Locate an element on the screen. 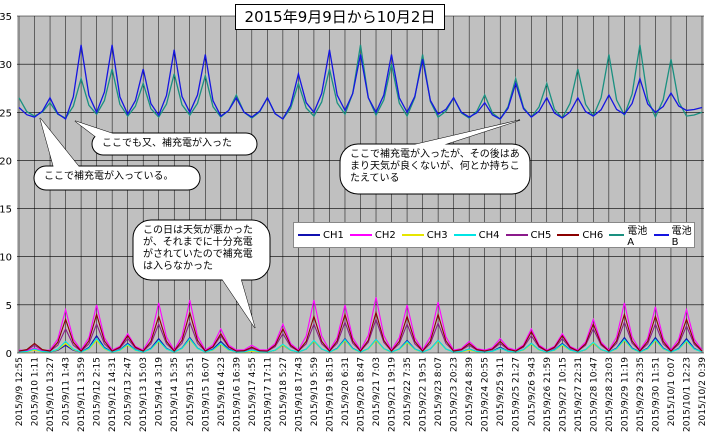 The height and width of the screenshot is (441, 710). x-tick-label: 2015/9/24 20:55 is located at coordinates (486, 394).